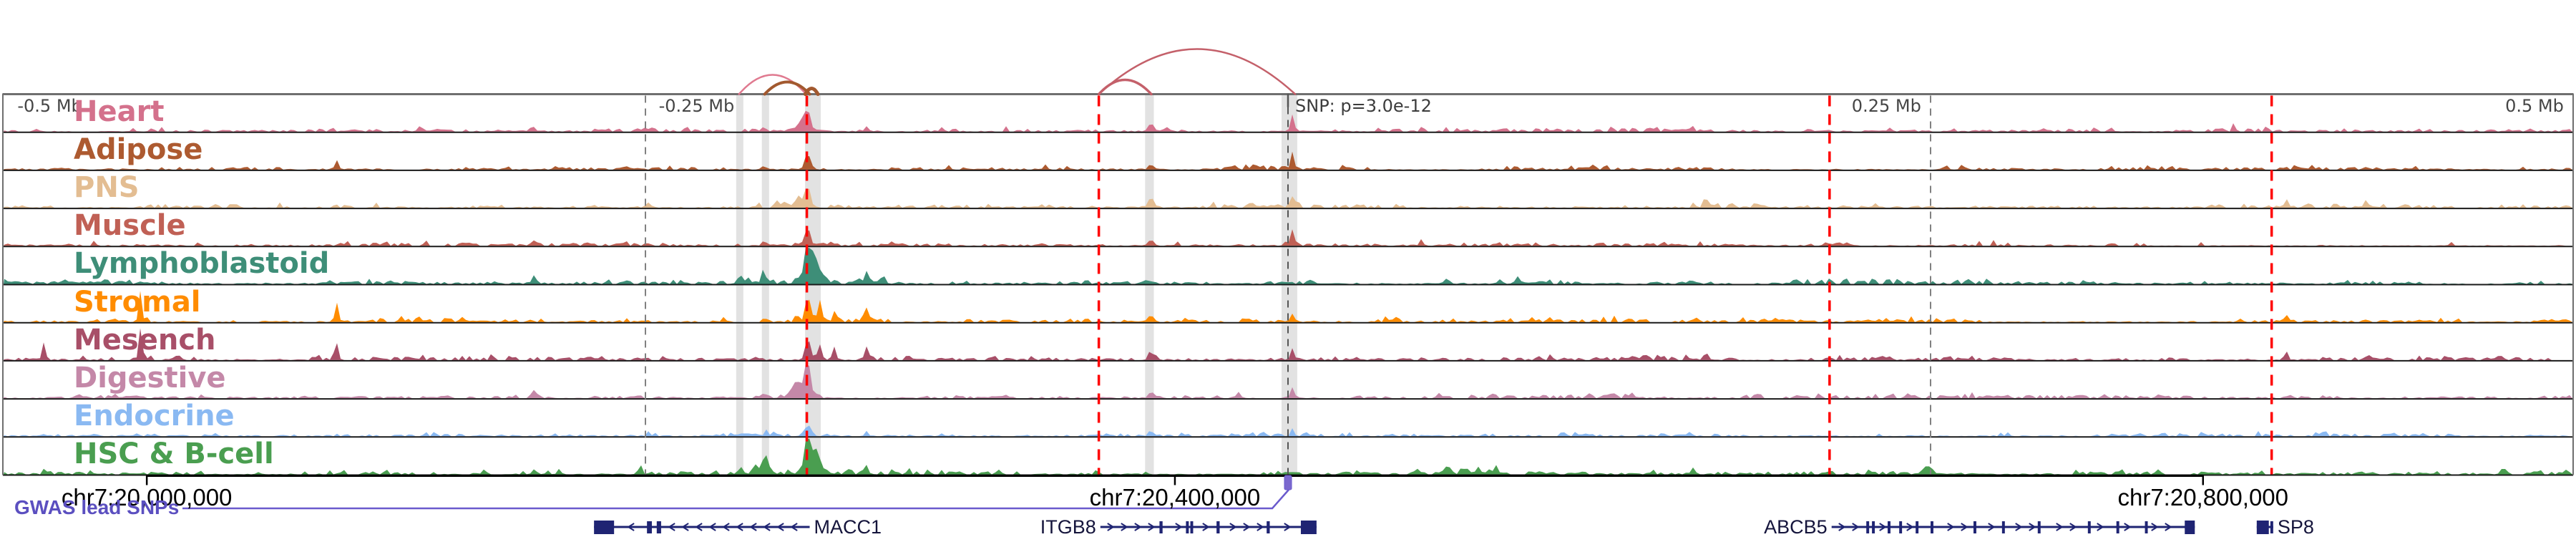  Describe the element at coordinates (154, 416) in the screenshot. I see `track-label-endocrine: Endocrine` at that location.